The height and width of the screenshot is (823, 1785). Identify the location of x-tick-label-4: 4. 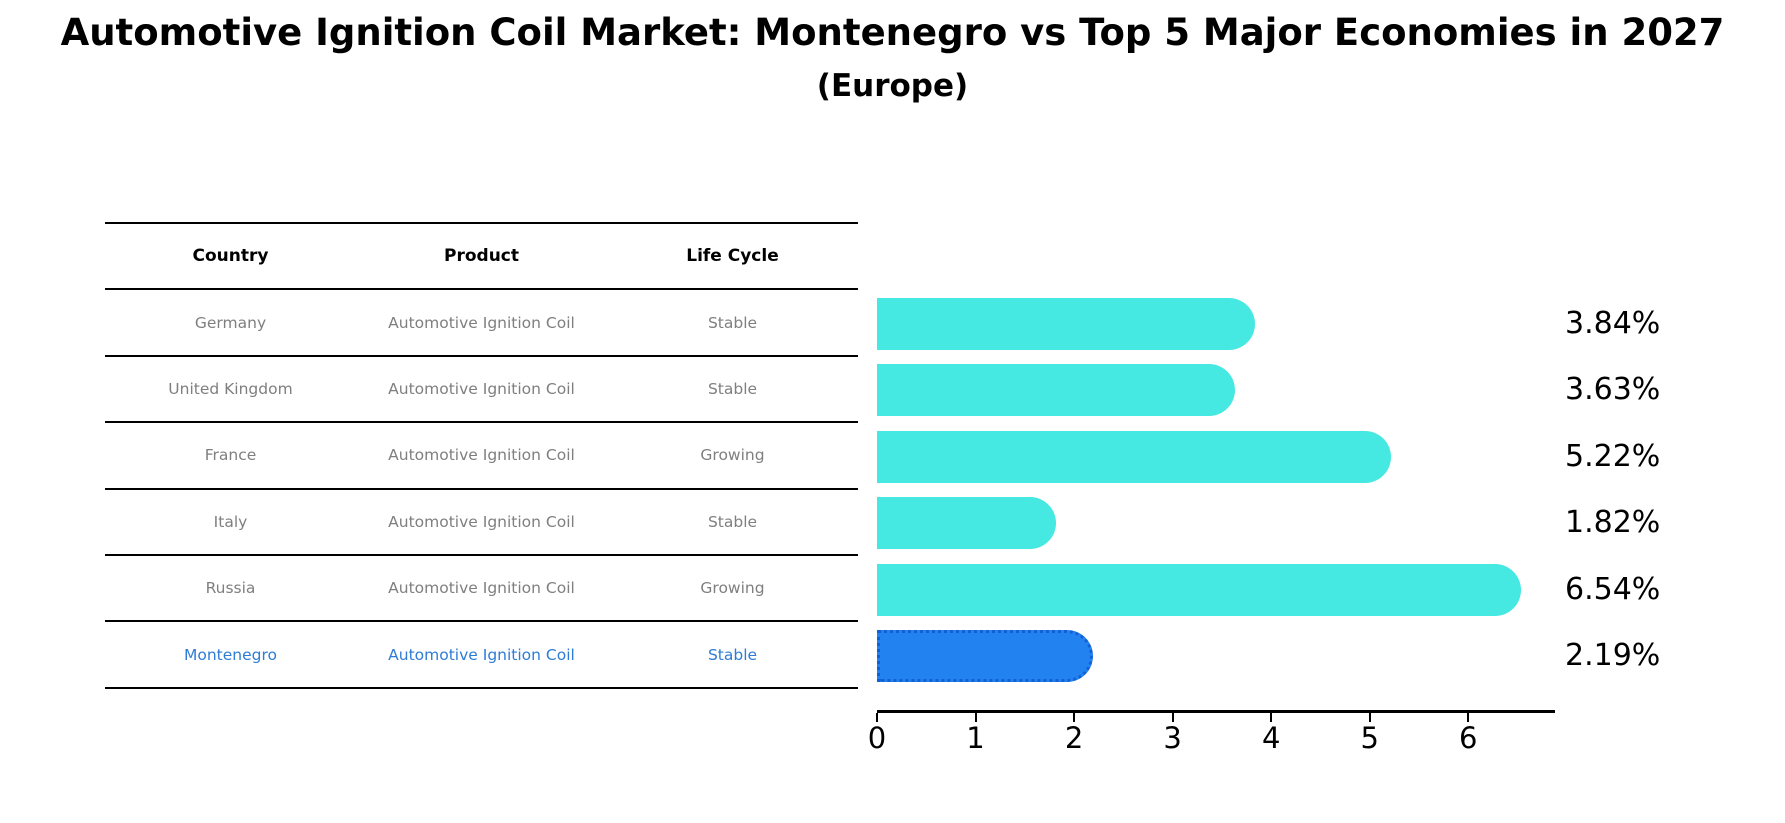
(1271, 738).